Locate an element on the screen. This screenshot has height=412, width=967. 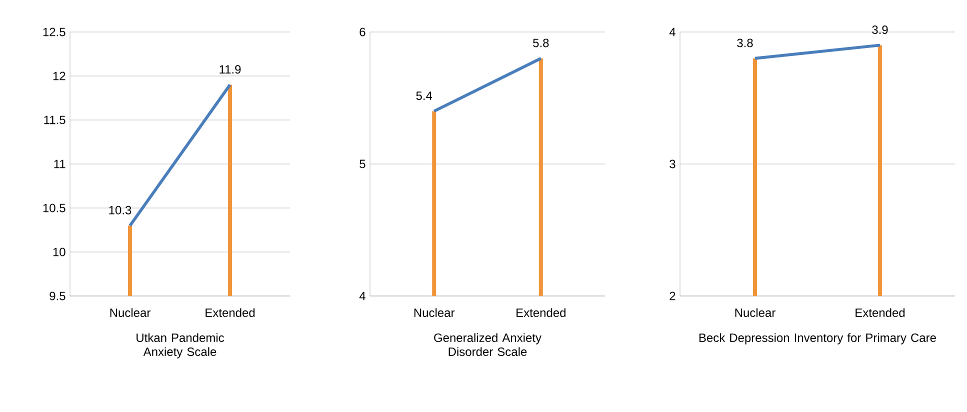
y-tick-label: 11 is located at coordinates (60, 164).